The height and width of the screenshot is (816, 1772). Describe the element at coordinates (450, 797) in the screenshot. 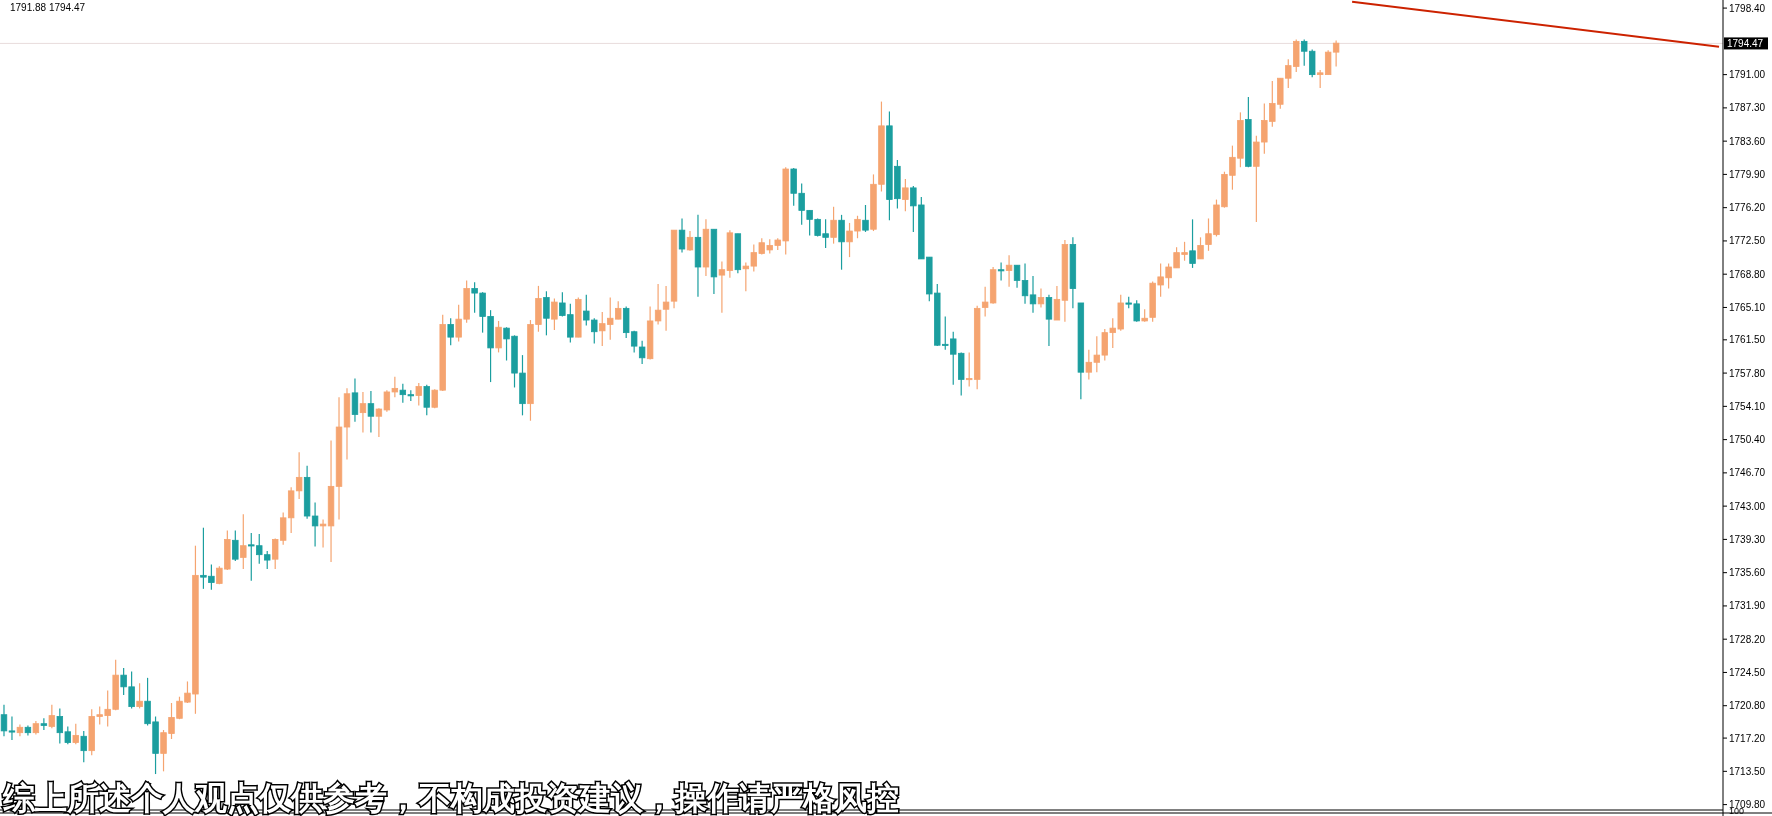

I see `annotation: 综上所述个人观点仅供参考，不构成投资建议，操作请严格风控` at that location.